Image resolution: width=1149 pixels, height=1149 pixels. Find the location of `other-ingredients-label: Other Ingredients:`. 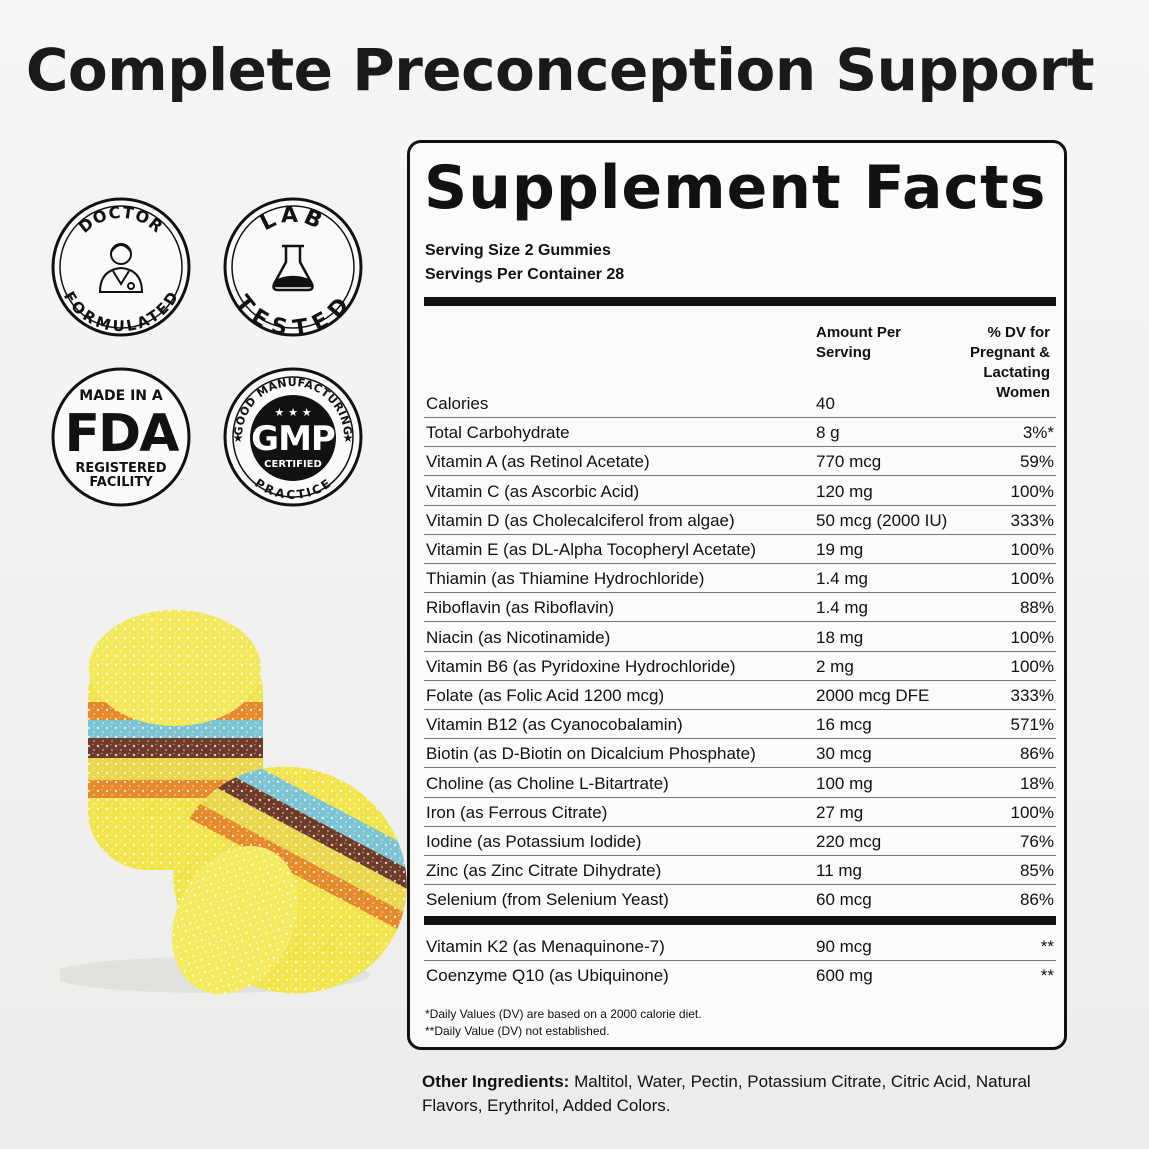

other-ingredients-label: Other Ingredients: is located at coordinates (496, 1081).